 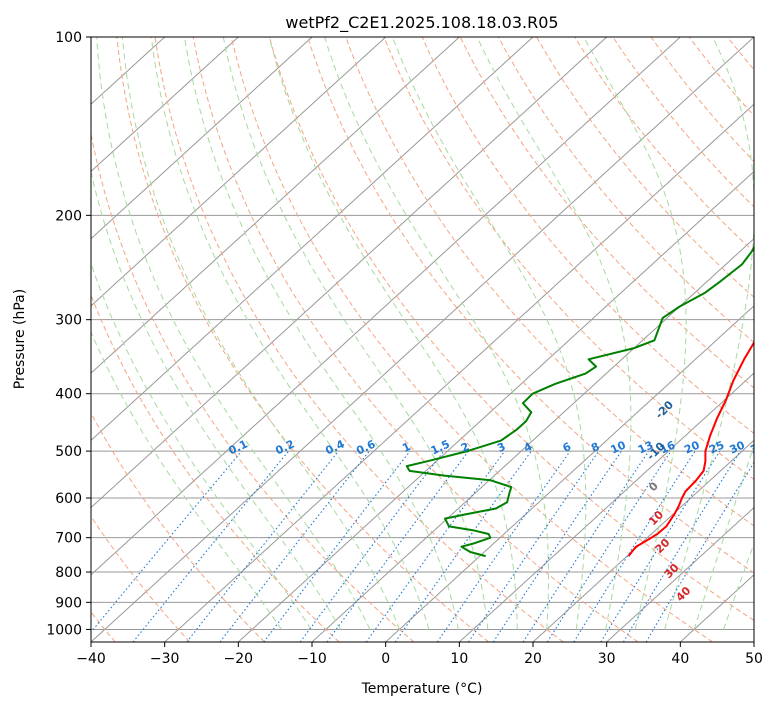 I want to click on mixing-ratio-label: 3, so click(x=501, y=447).